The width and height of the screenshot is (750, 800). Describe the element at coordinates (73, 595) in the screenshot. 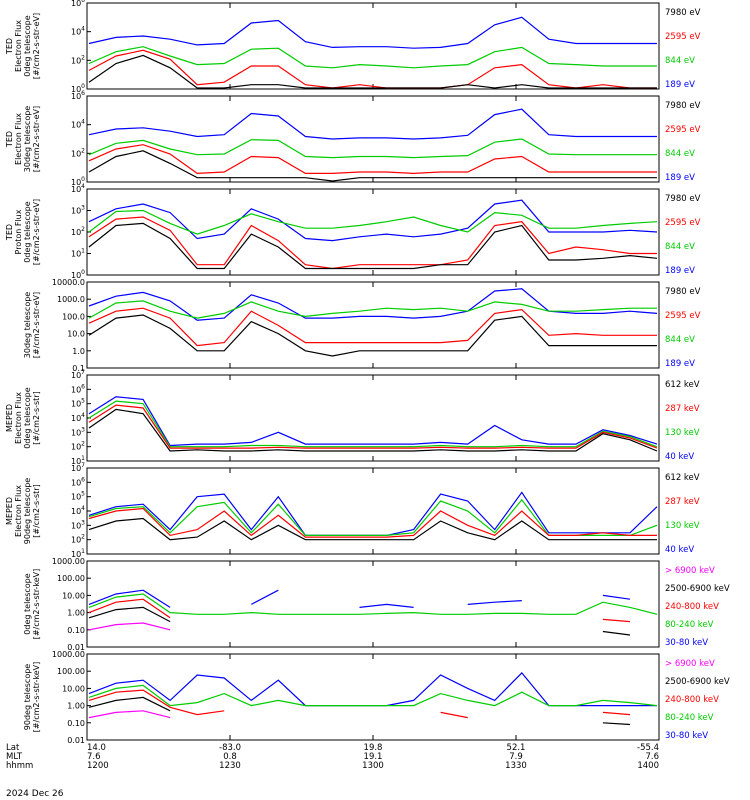

I see `y-tick-label: 10.00` at that location.